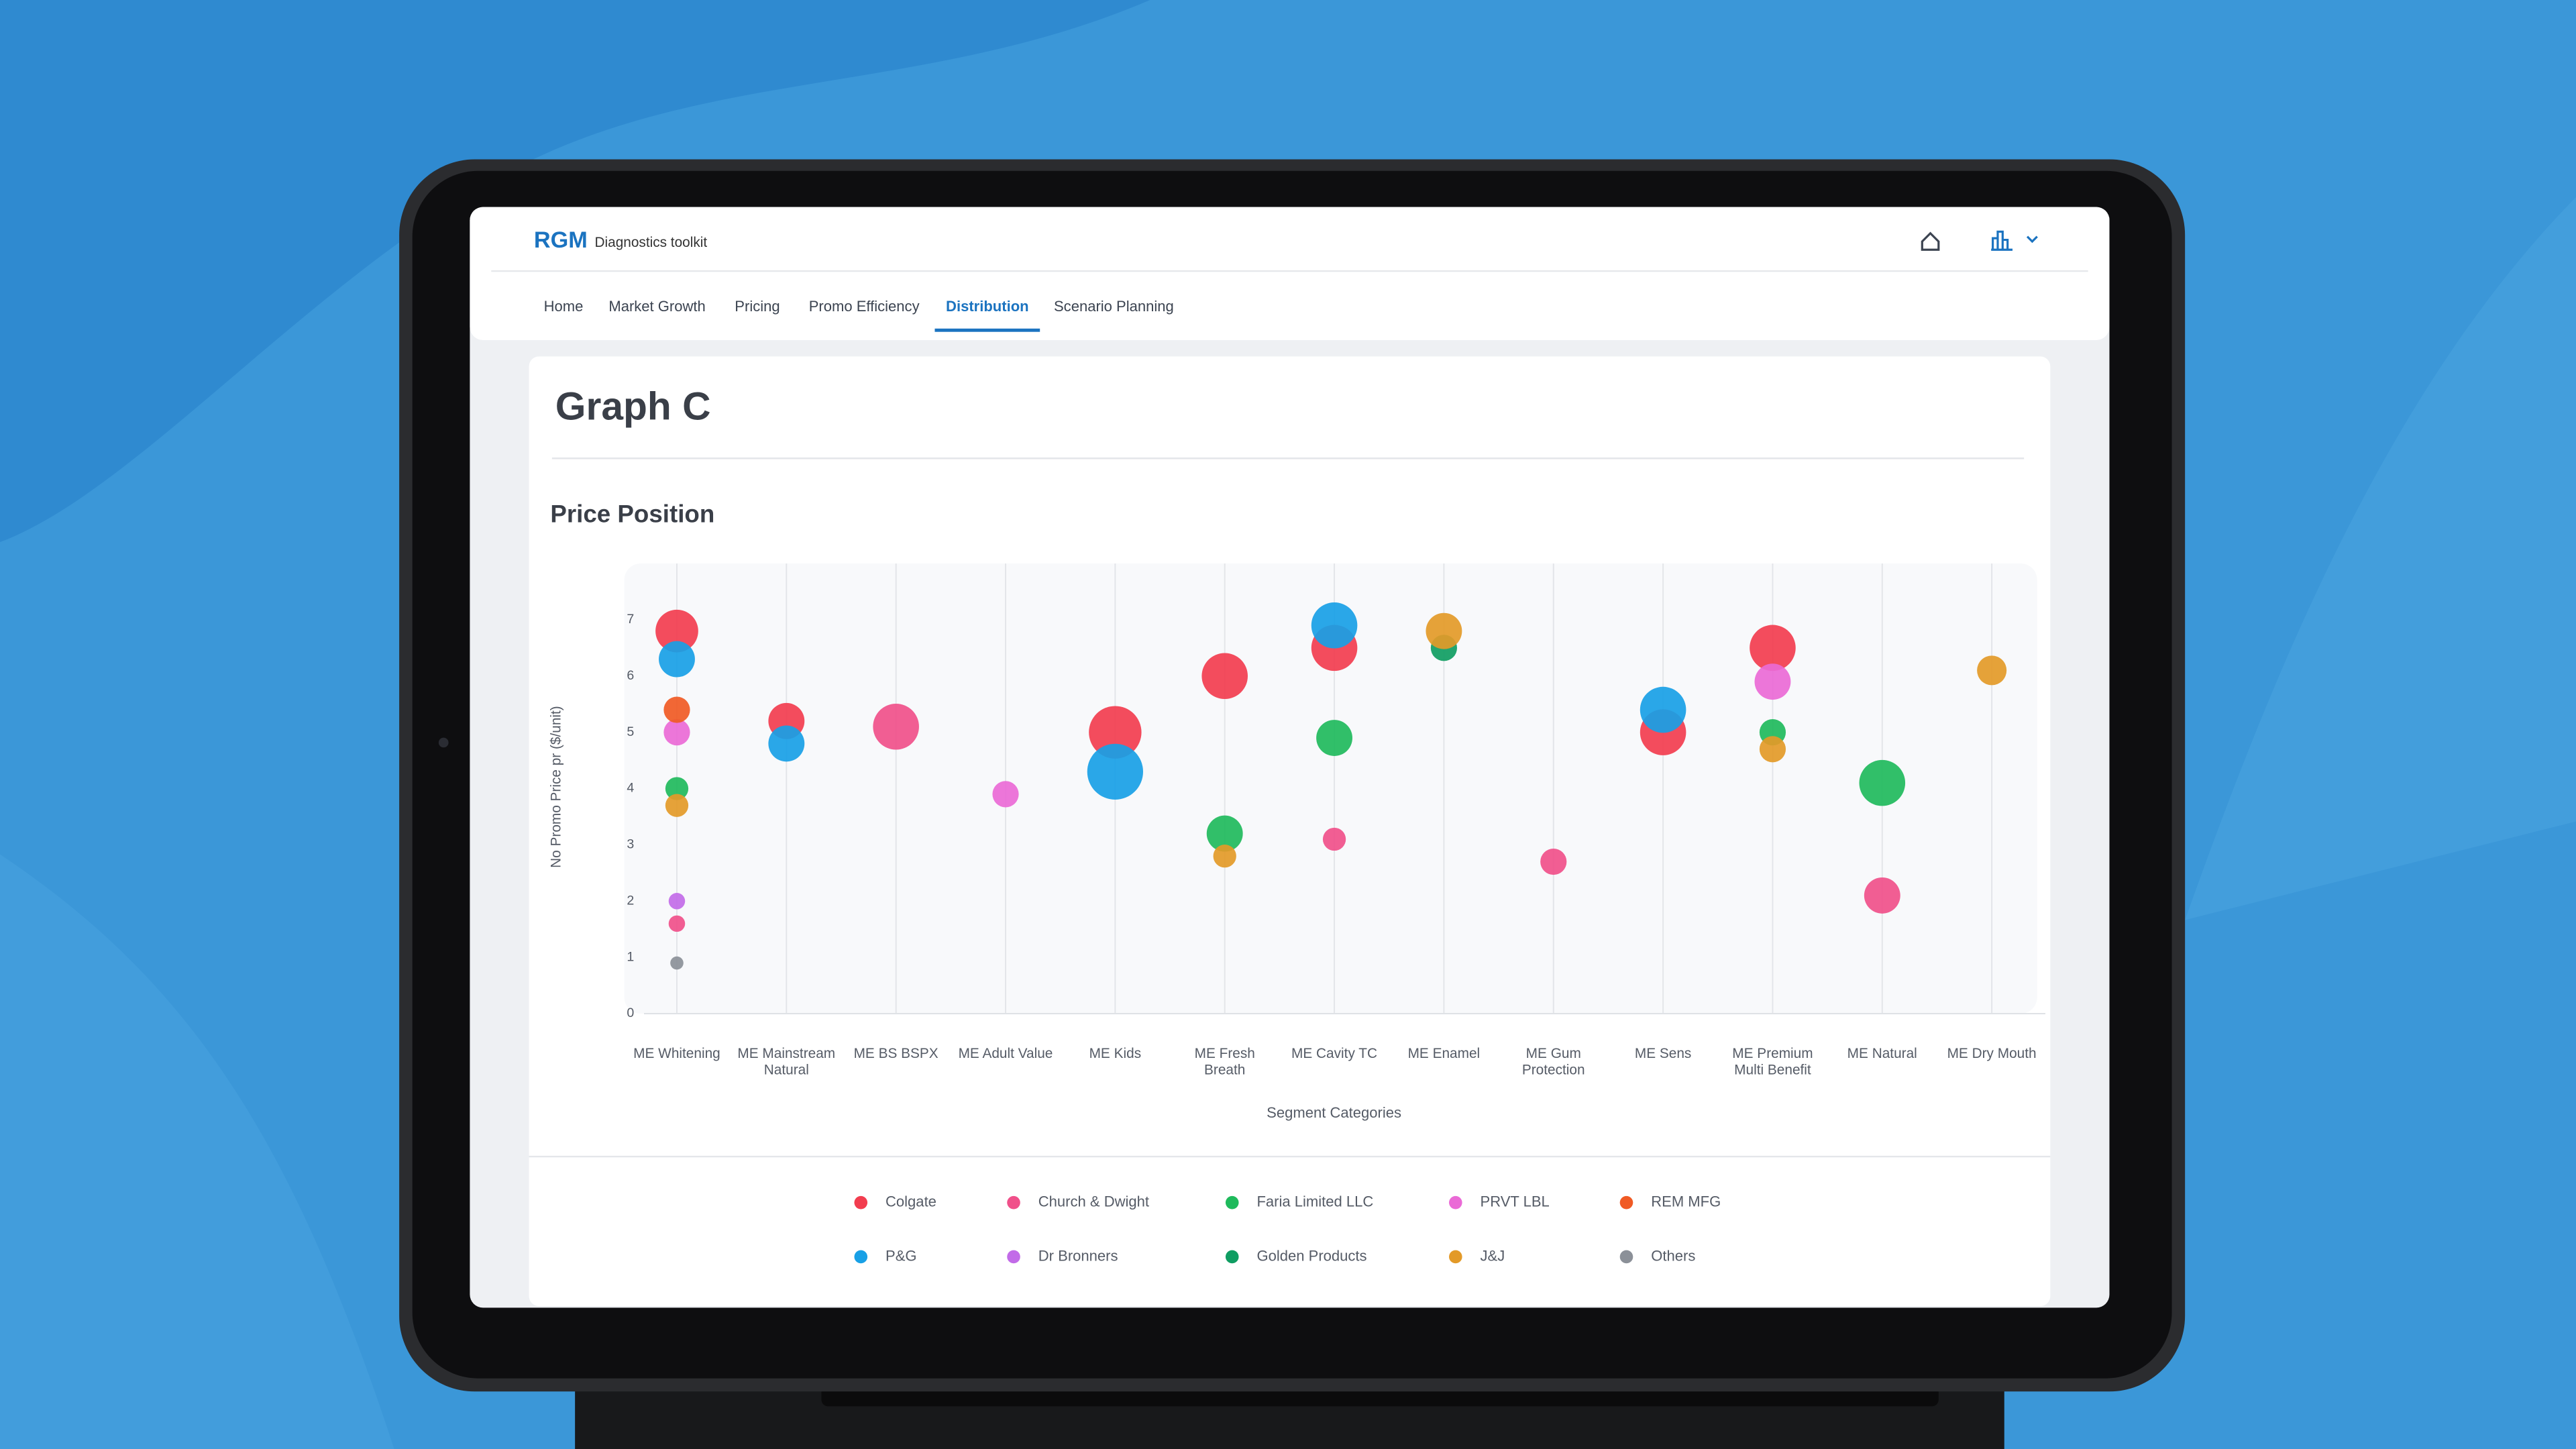 This screenshot has height=1449, width=2576. What do you see at coordinates (630, 844) in the screenshot?
I see `y-tick-label: 3` at bounding box center [630, 844].